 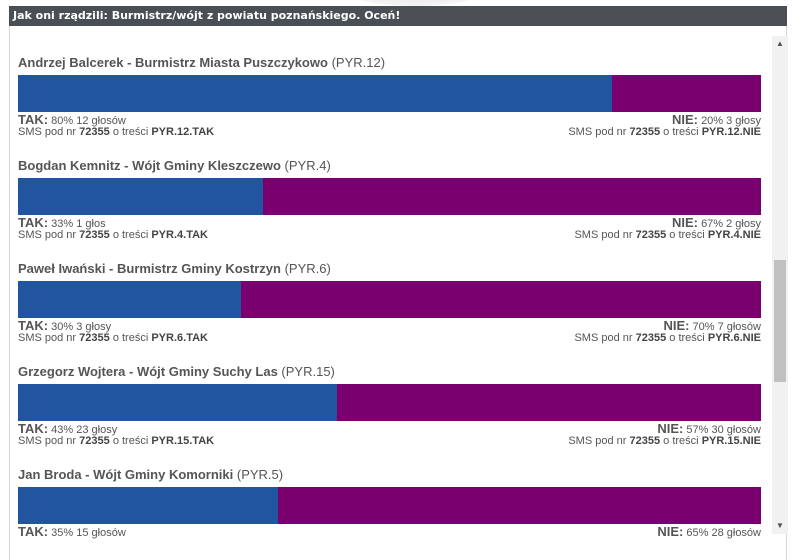 What do you see at coordinates (415, 3) in the screenshot?
I see `decorative-arc` at bounding box center [415, 3].